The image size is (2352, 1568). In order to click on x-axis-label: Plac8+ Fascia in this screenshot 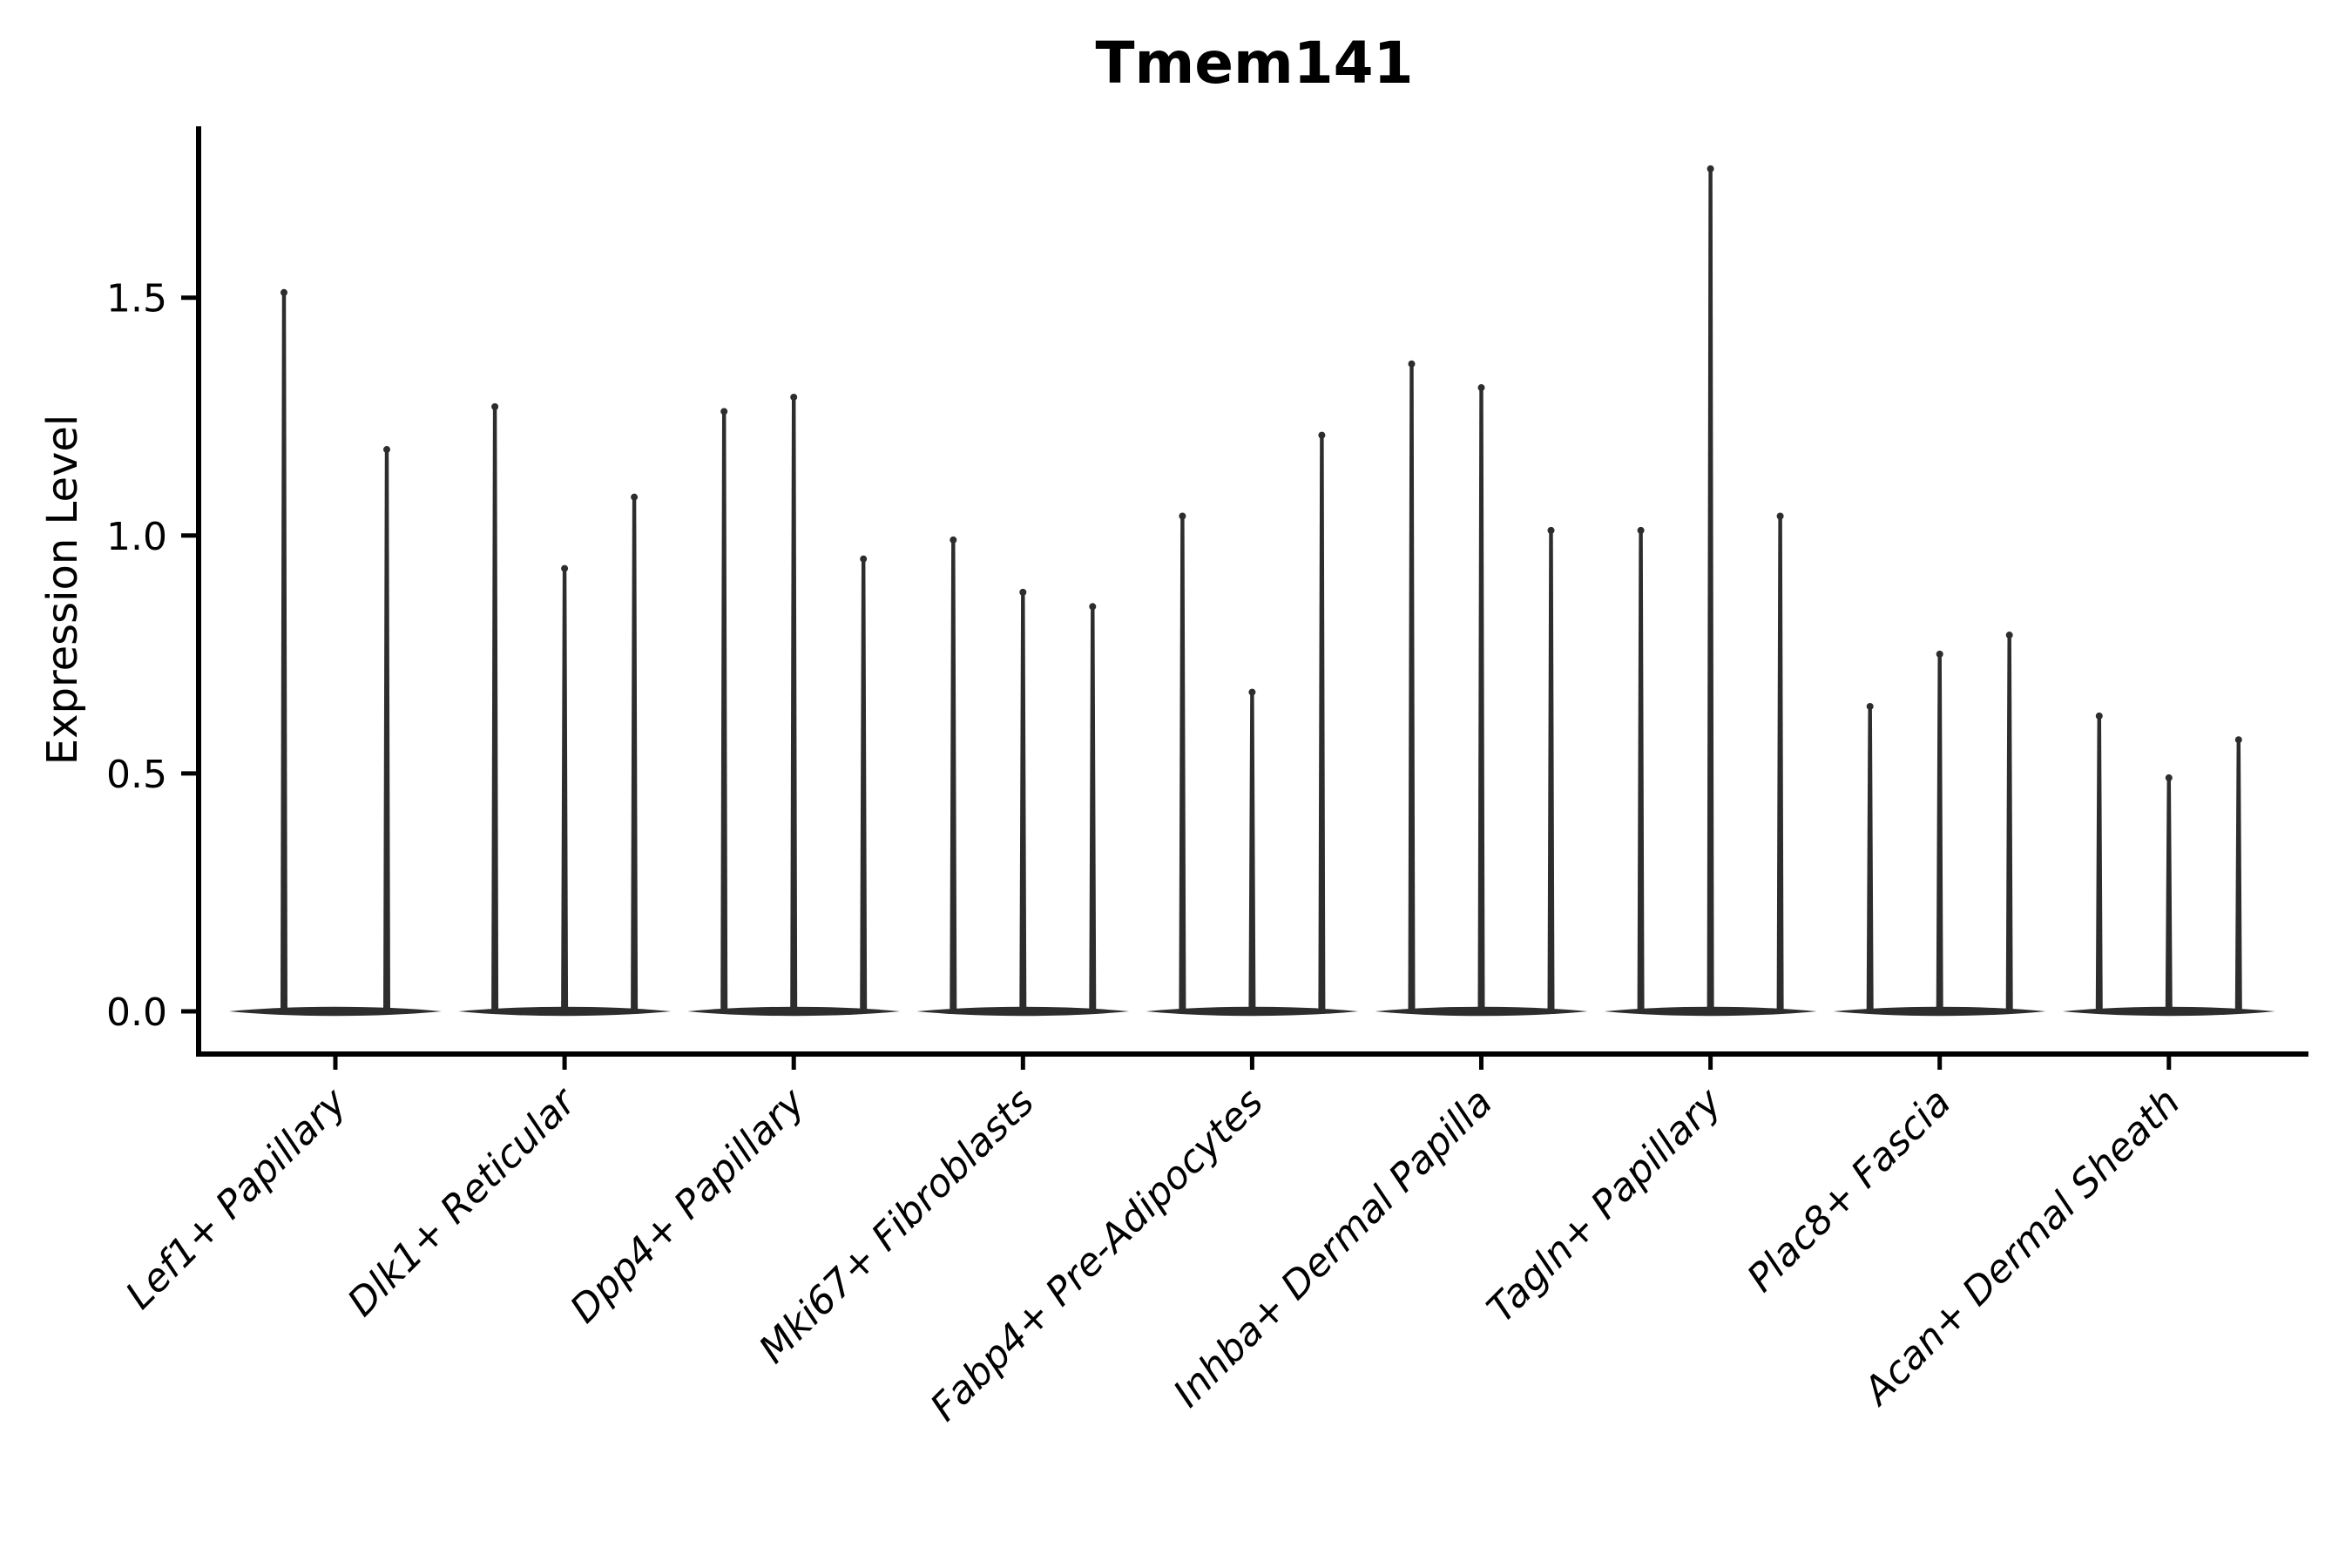, I will do `click(1849, 1191)`.